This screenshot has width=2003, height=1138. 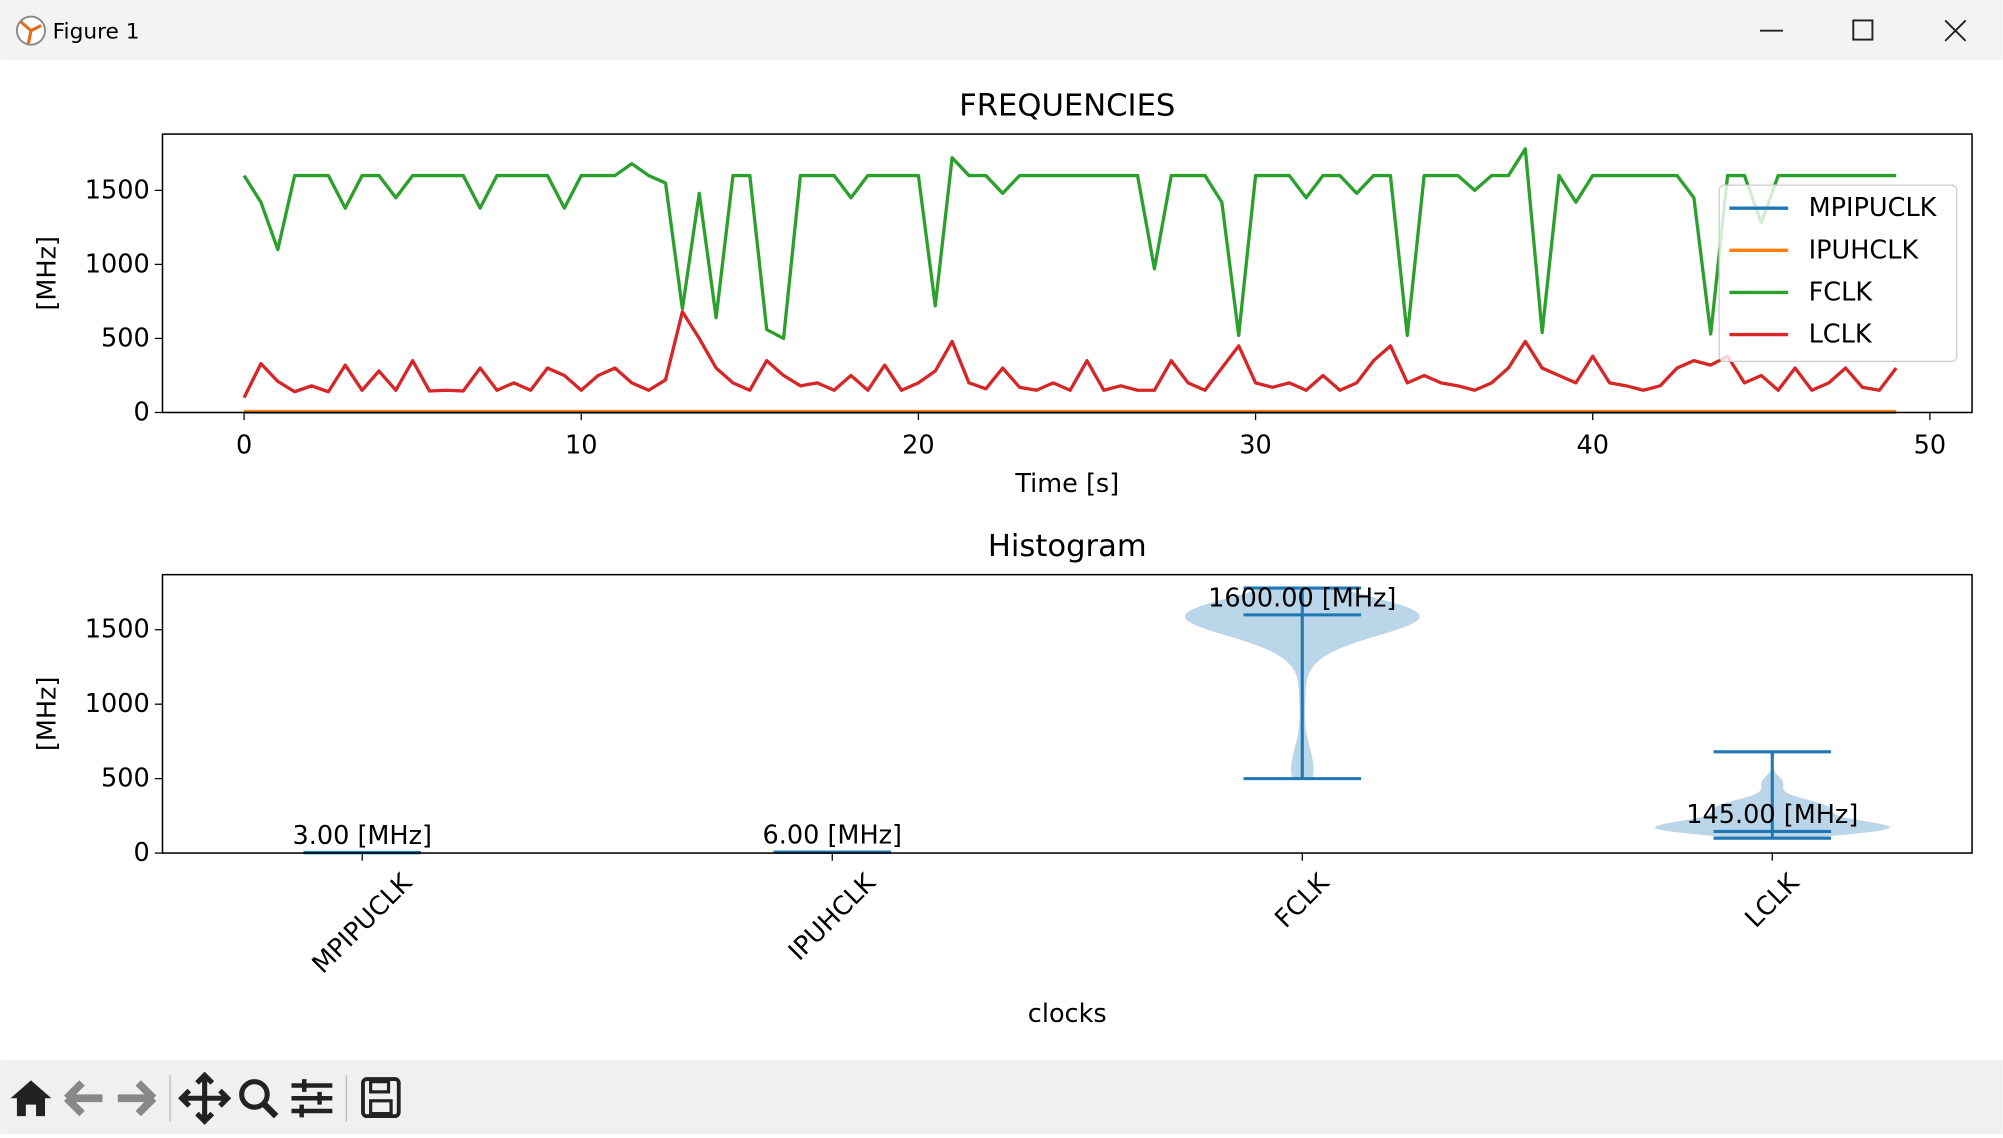 I want to click on value-label: 6.00 [MHz], so click(x=833, y=836).